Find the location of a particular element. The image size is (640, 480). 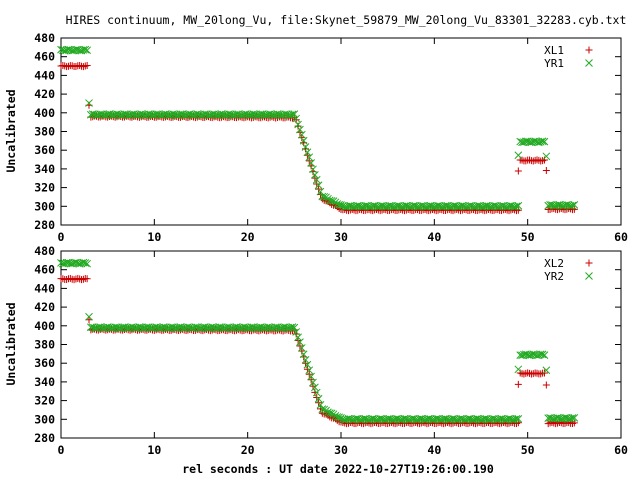

y-tick-label: 400 is located at coordinates (44, 113).